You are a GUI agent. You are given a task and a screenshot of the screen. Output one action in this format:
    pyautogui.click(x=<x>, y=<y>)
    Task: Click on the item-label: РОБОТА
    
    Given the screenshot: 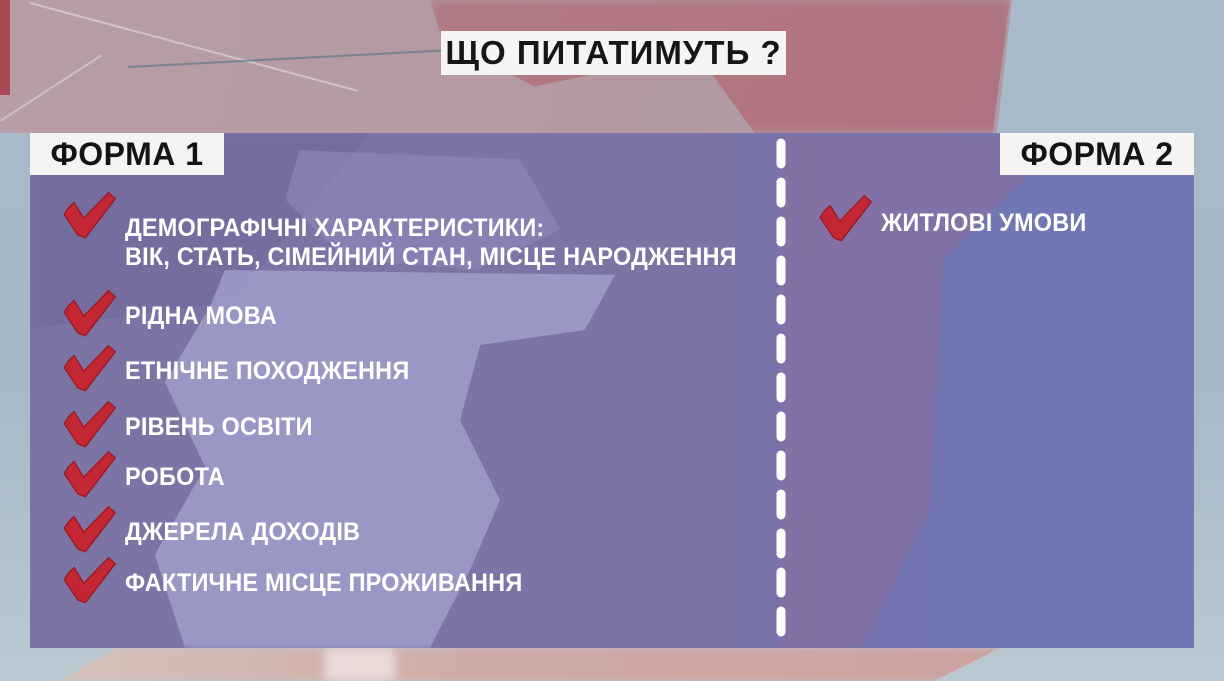 What is the action you would take?
    pyautogui.click(x=175, y=477)
    